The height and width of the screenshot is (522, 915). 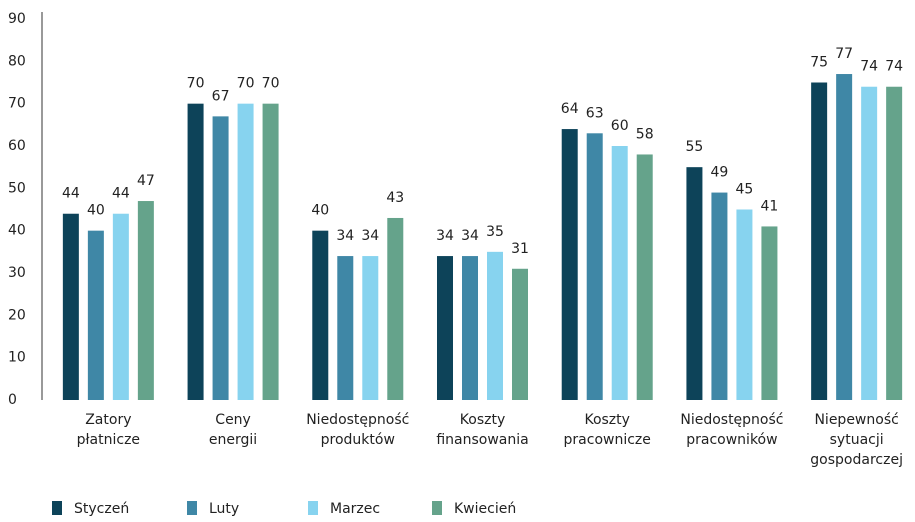 What do you see at coordinates (233, 420) in the screenshot?
I see `x-tick-label: Ceny` at bounding box center [233, 420].